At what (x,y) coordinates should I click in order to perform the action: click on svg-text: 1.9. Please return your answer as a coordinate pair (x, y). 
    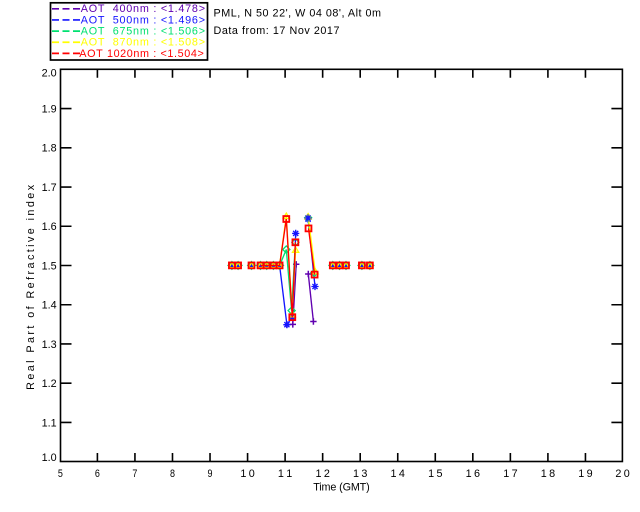
    Looking at the image, I should click on (49, 109).